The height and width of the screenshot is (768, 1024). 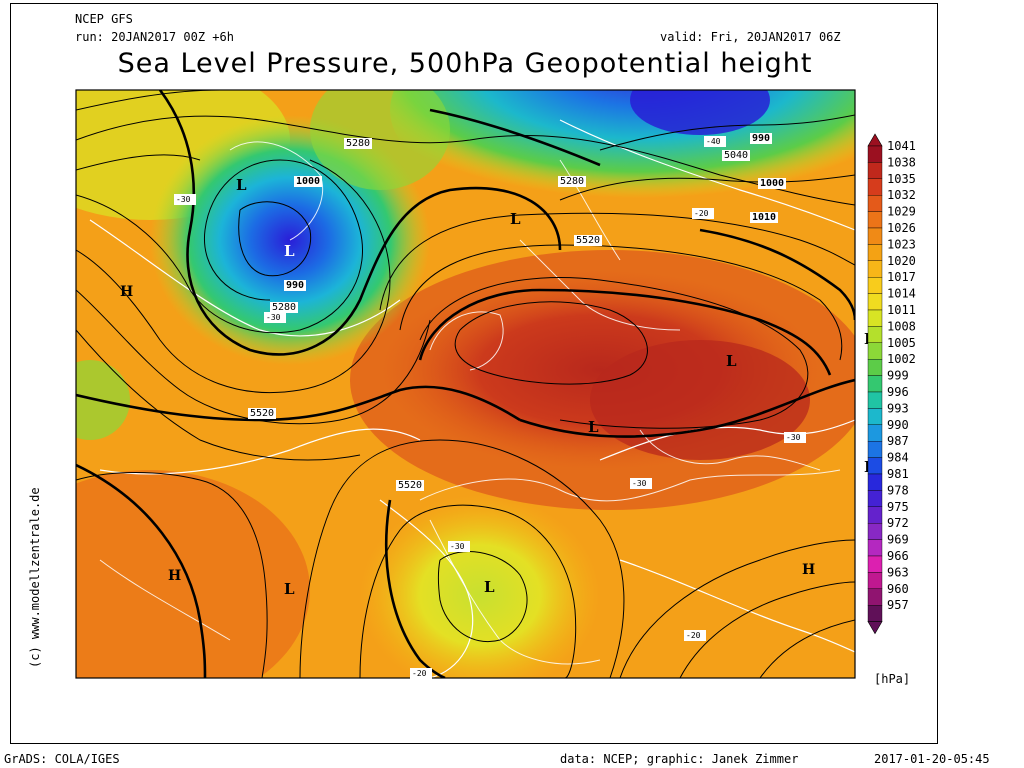 I want to click on legend-level-label: 1029, so click(x=901, y=212).